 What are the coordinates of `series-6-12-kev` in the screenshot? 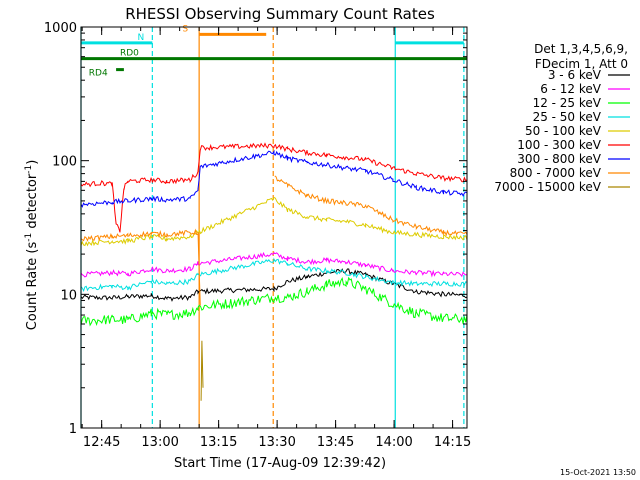 It's located at (274, 264).